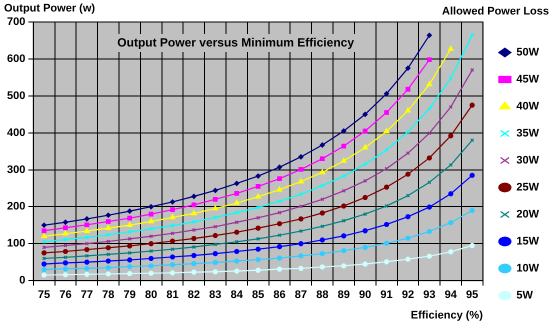 This screenshot has height=328, width=553. What do you see at coordinates (108, 295) in the screenshot?
I see `x-tick-label: 78` at bounding box center [108, 295].